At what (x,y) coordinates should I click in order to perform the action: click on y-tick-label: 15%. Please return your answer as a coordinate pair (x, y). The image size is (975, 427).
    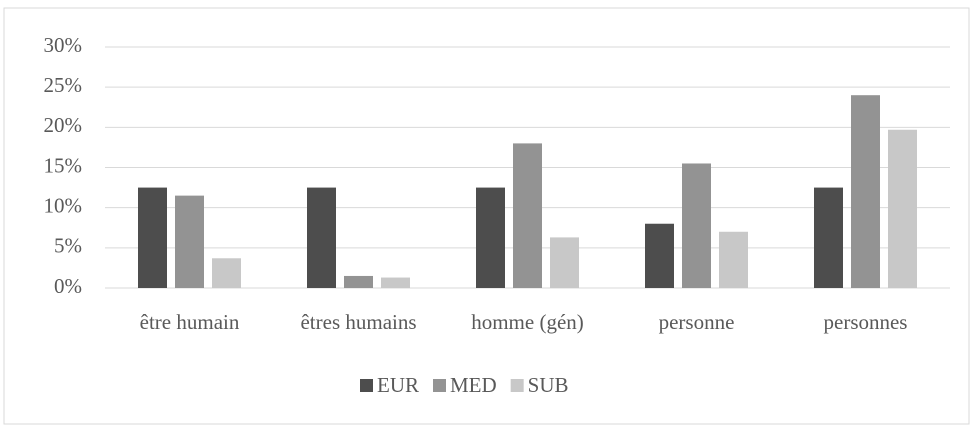
    Looking at the image, I should click on (63, 165).